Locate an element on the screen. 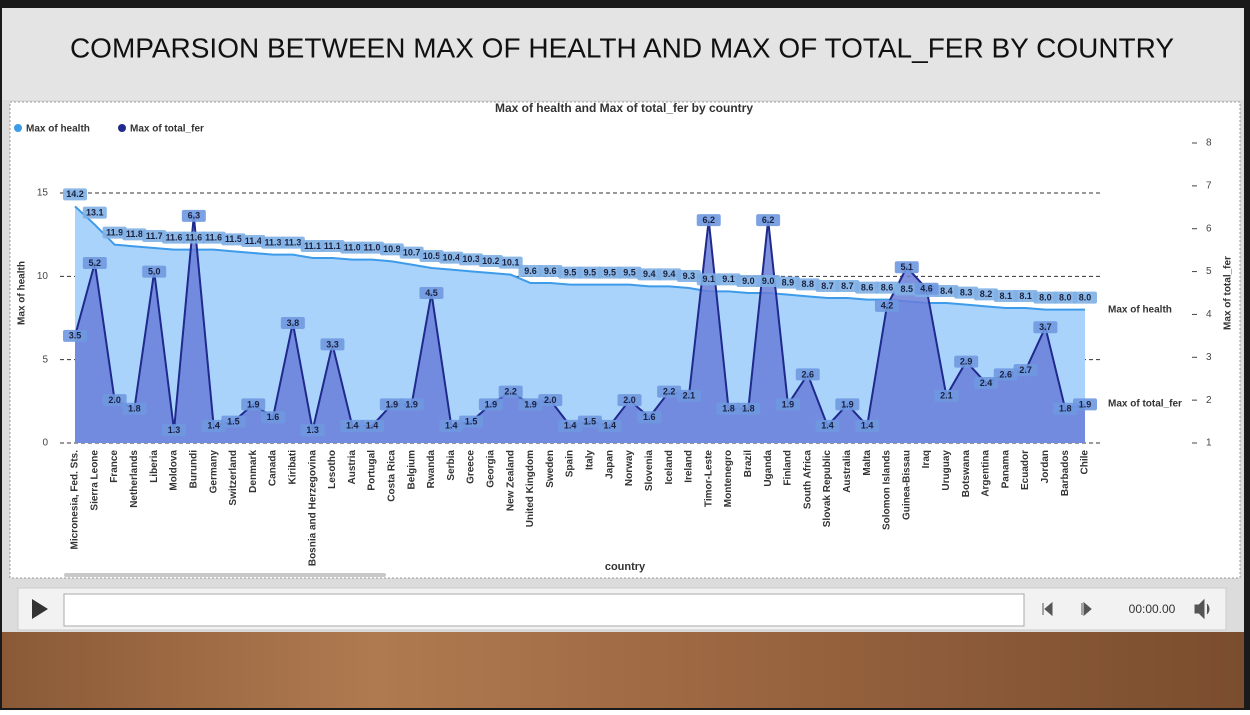 This screenshot has width=1250, height=715. forward-button is located at coordinates (1086, 609).